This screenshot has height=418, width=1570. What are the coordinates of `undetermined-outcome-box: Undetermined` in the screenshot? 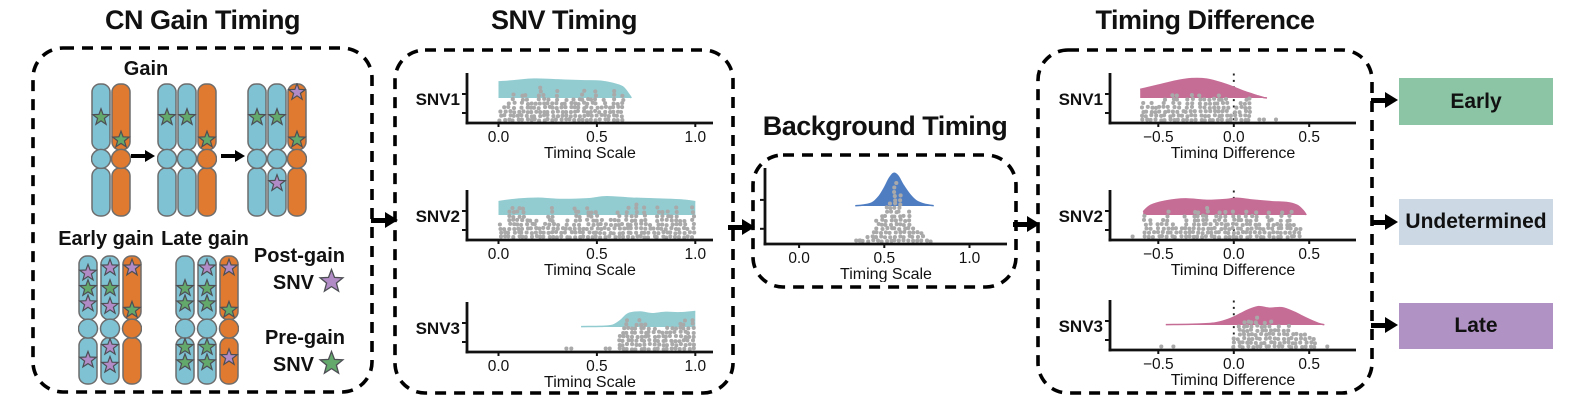 It's located at (1476, 222).